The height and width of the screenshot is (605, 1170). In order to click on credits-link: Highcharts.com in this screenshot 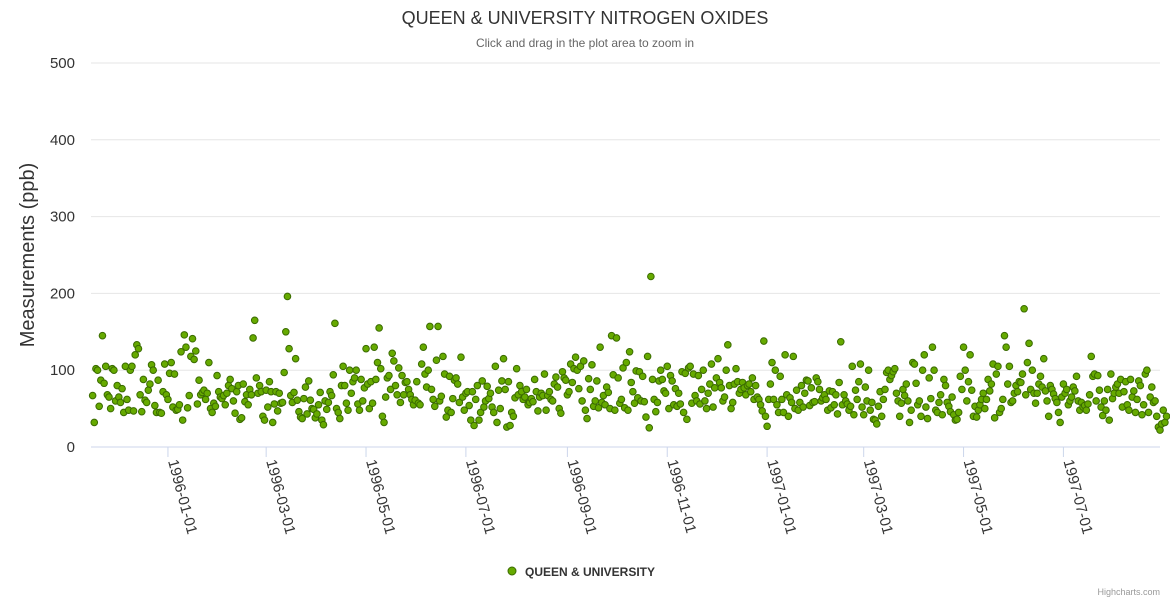, I will do `click(1128, 592)`.